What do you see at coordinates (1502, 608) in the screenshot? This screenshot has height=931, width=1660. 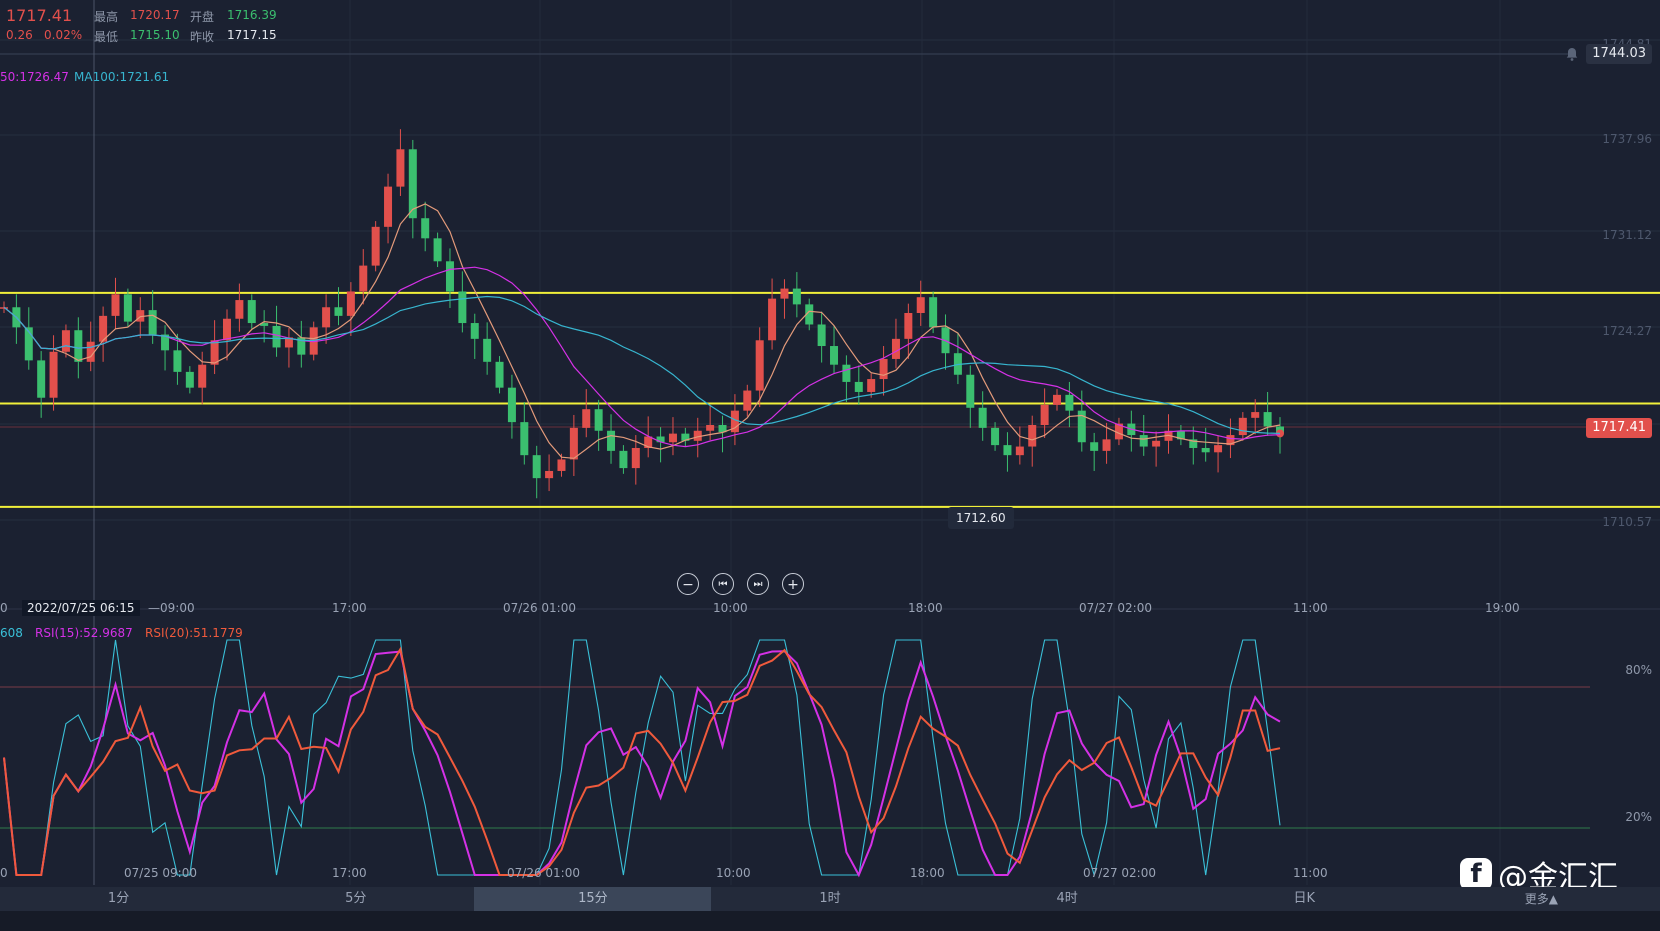 I see `time-label: 19:00` at bounding box center [1502, 608].